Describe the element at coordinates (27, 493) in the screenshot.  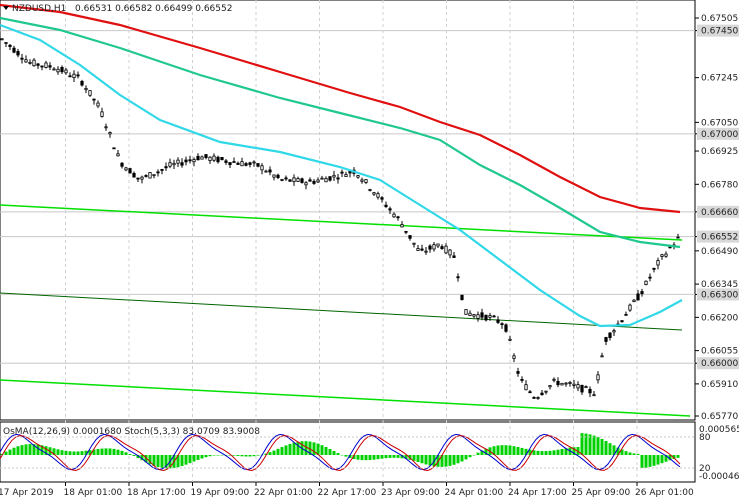
I see `time-tick-label: 17 Apr 2019` at that location.